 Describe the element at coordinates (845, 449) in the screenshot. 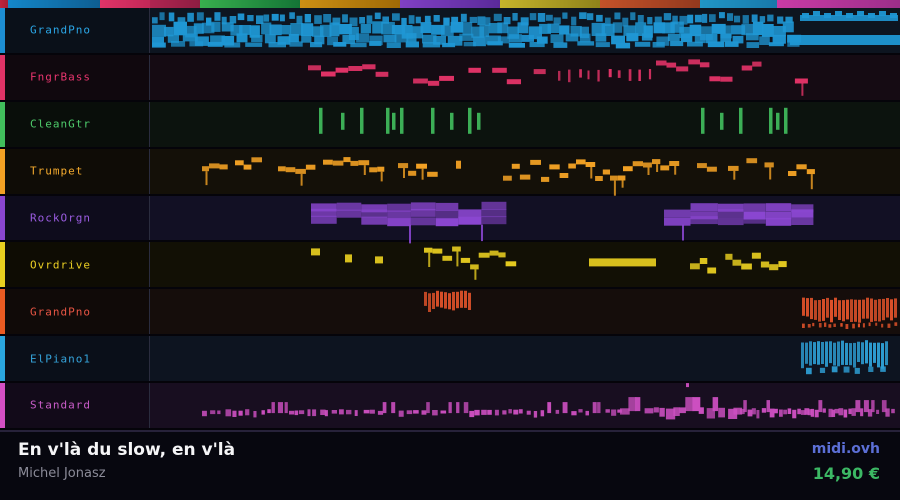

I see `site-link: midi.ovh` at that location.